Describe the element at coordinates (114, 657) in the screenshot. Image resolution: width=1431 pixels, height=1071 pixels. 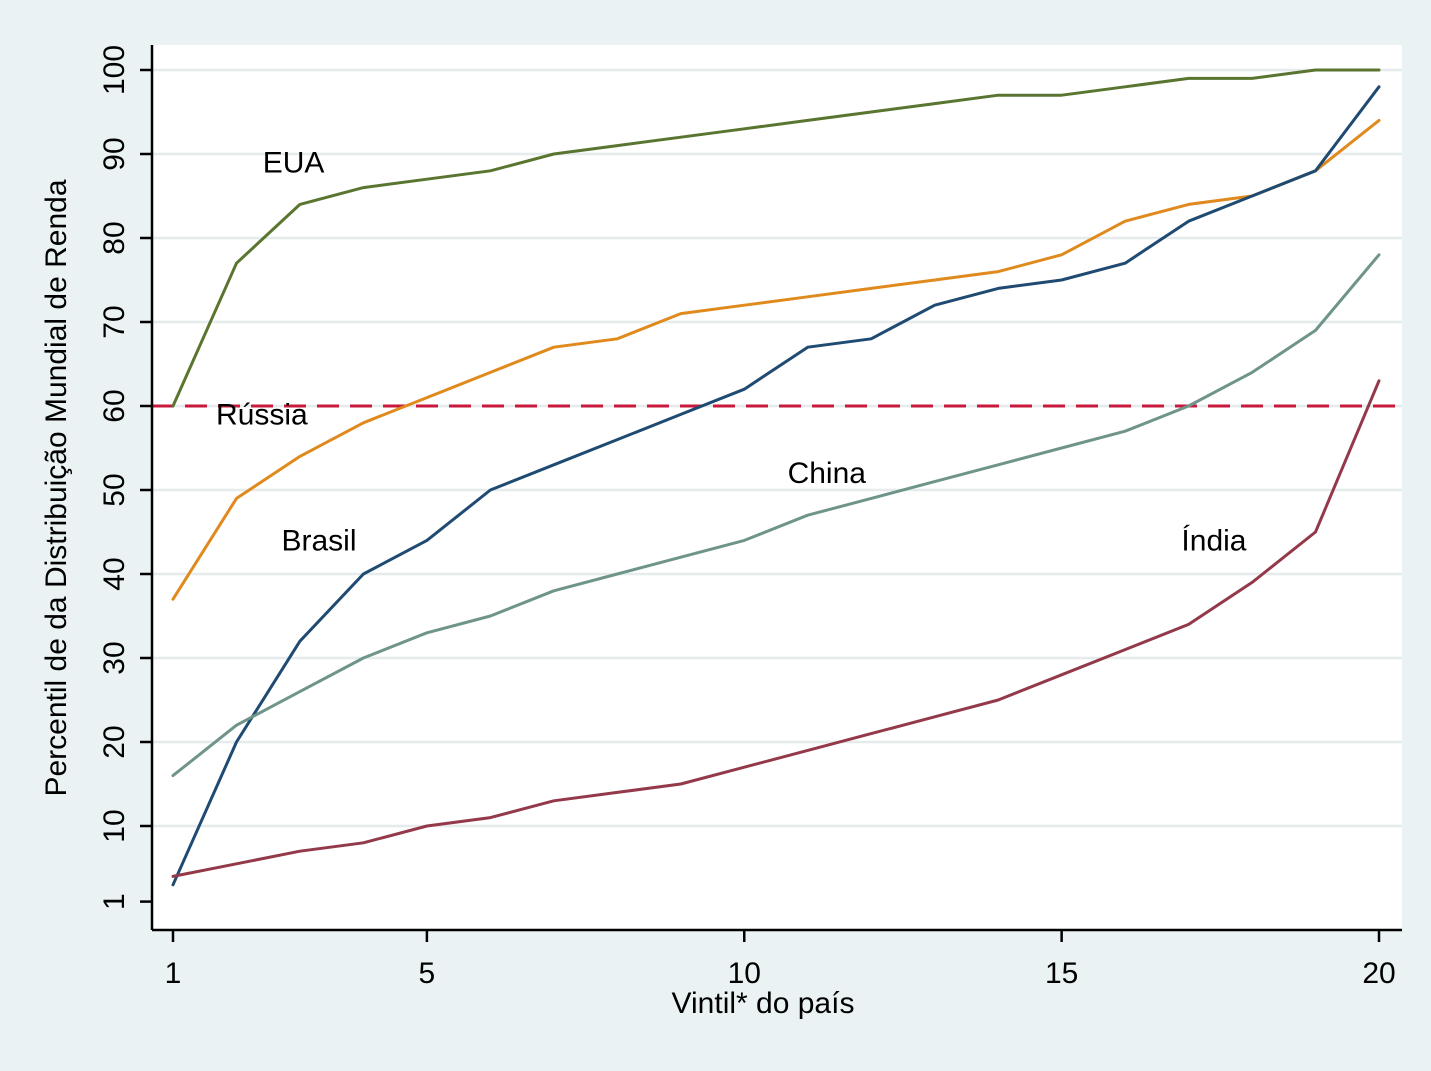
I see `y-tick-label: 30` at that location.